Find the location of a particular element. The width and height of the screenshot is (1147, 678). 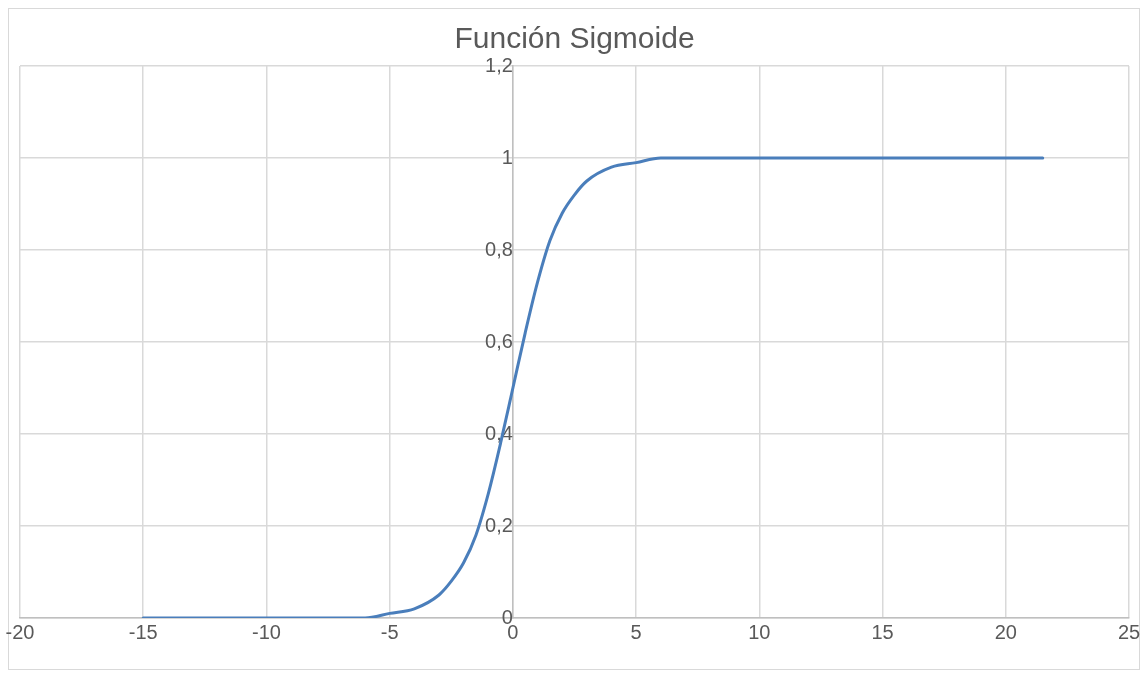

x-tick-label: 15 is located at coordinates (882, 631).